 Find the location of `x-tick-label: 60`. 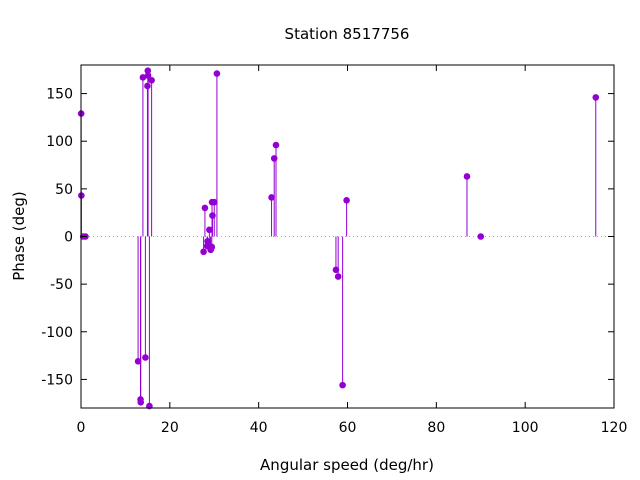

x-tick-label: 60 is located at coordinates (348, 428).